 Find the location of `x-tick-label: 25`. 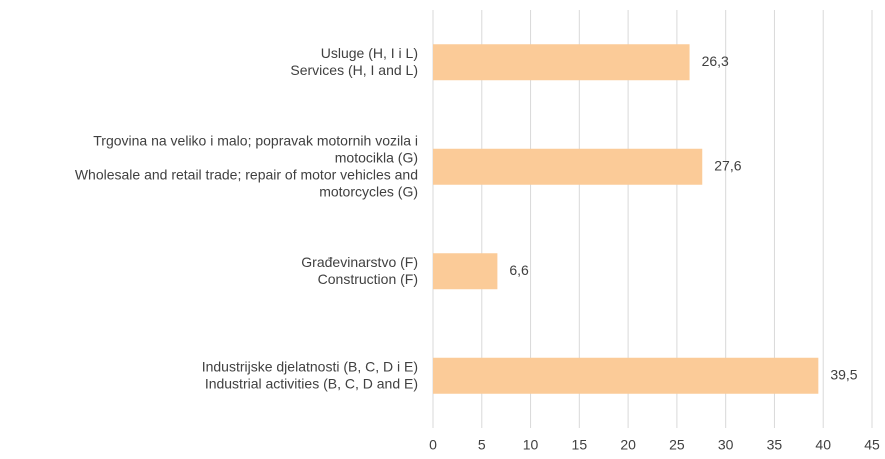

x-tick-label: 25 is located at coordinates (677, 445).